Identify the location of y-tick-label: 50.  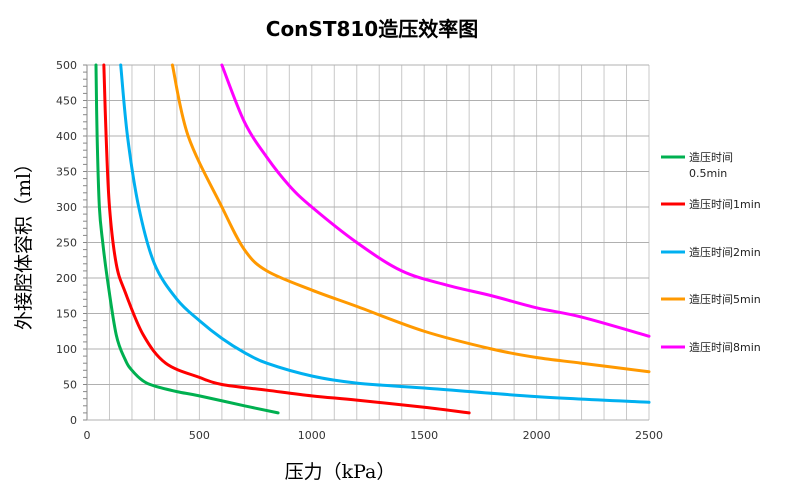
(70, 385).